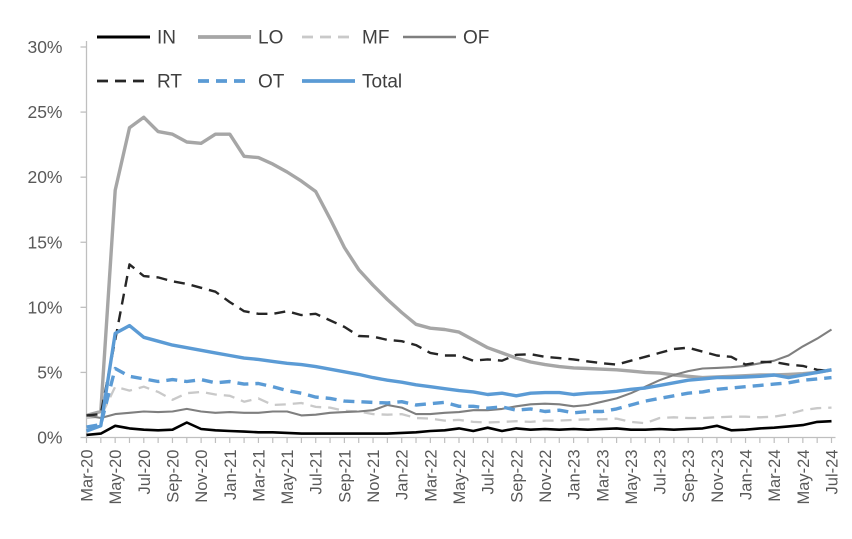  What do you see at coordinates (459, 405) in the screenshot?
I see `series-mf-line` at bounding box center [459, 405].